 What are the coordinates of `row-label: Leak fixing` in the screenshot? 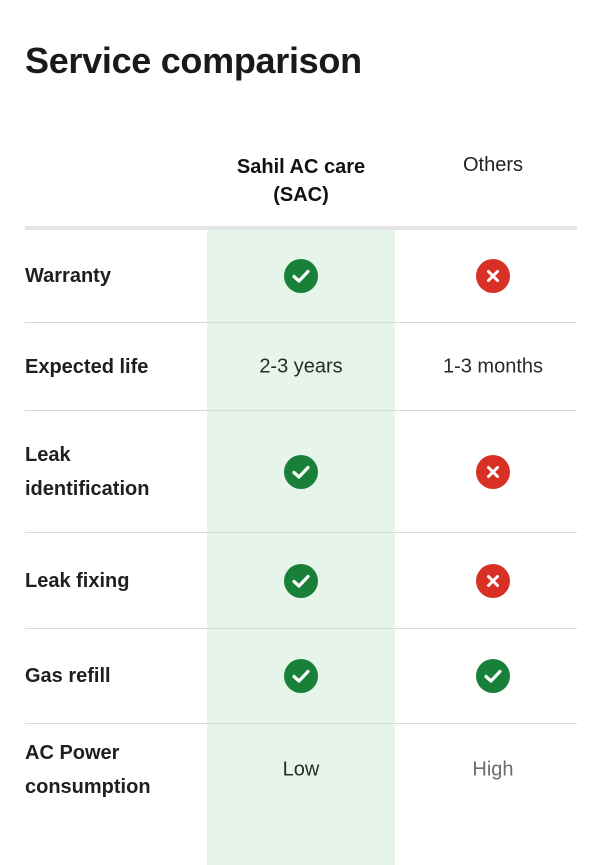 It's located at (77, 580).